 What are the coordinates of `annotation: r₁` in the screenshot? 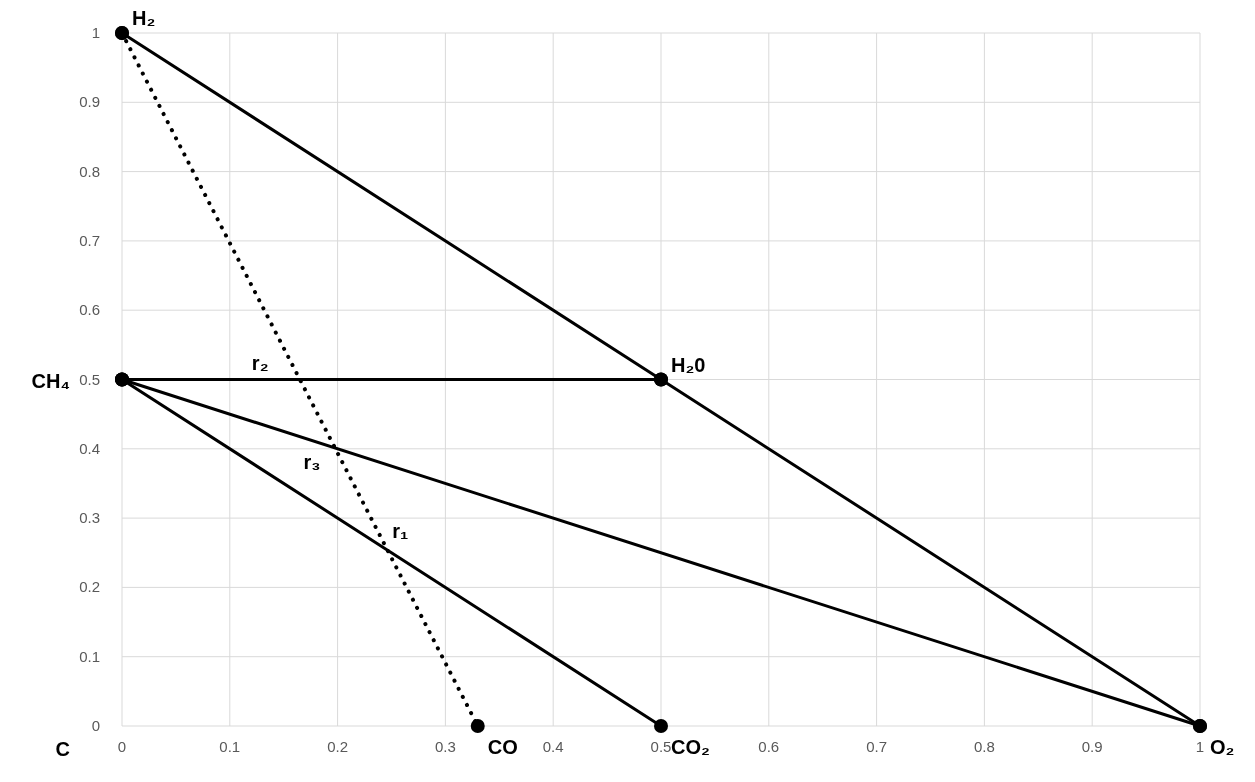 It's located at (400, 530).